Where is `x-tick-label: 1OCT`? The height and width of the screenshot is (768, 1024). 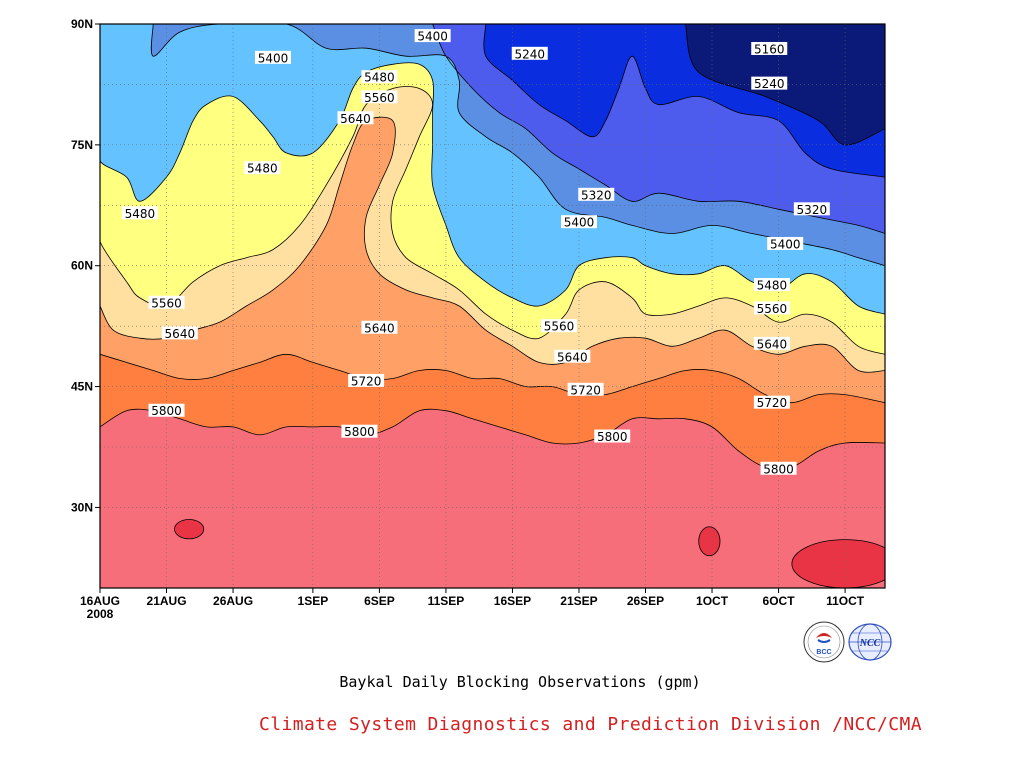
x-tick-label: 1OCT is located at coordinates (712, 601).